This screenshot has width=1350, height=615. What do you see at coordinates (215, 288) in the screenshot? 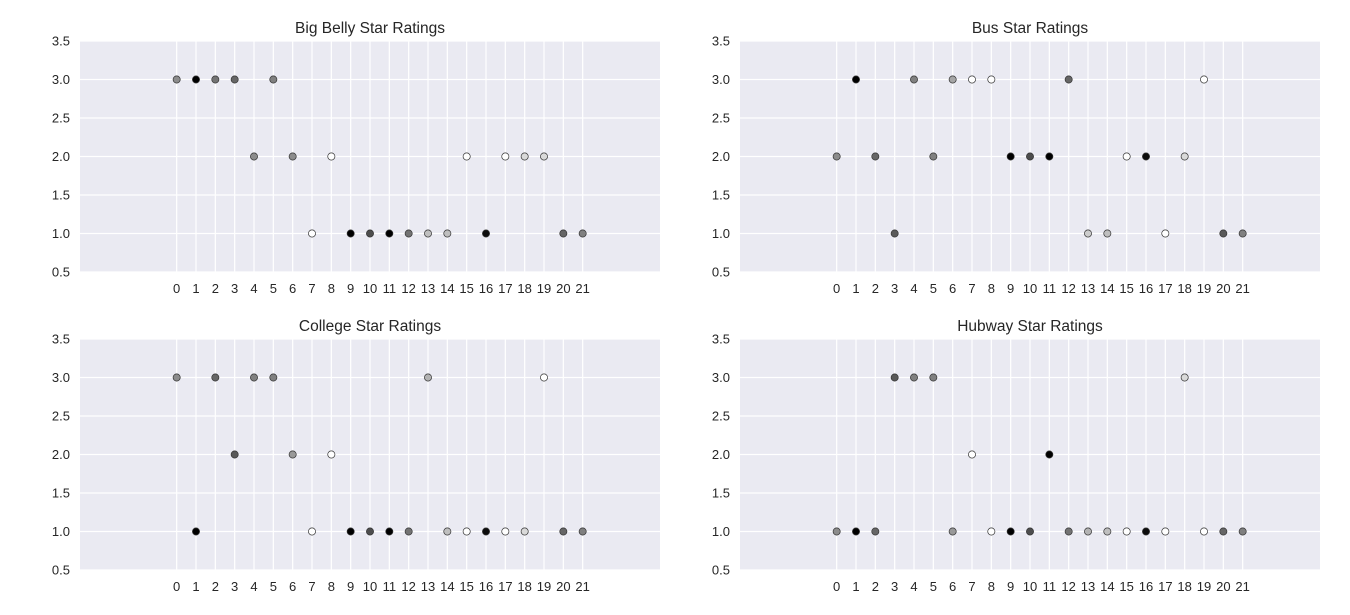
I see `big-belly-x-tick-label: 2` at bounding box center [215, 288].